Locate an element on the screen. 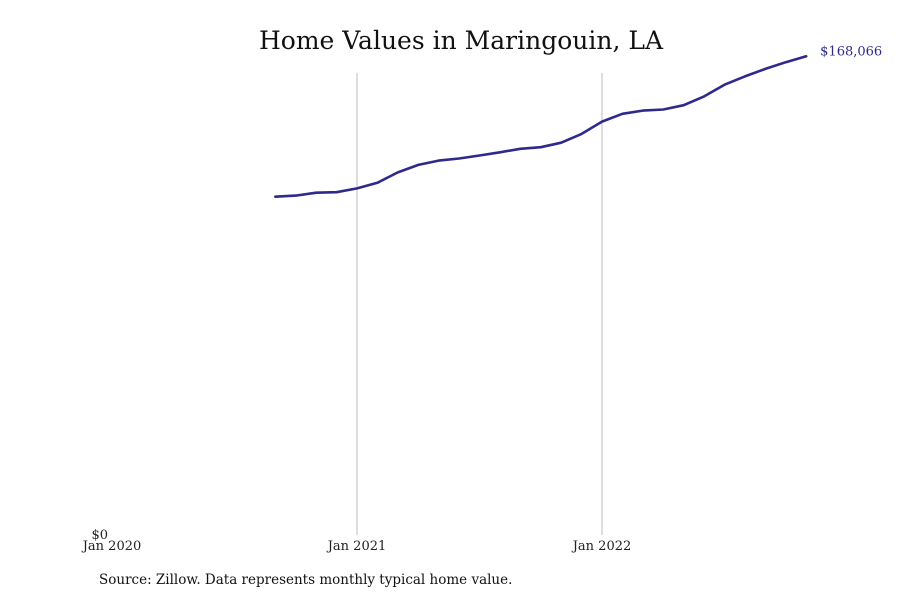 This screenshot has width=900, height=600. y-axis-ticks: $0 is located at coordinates (99, 535).